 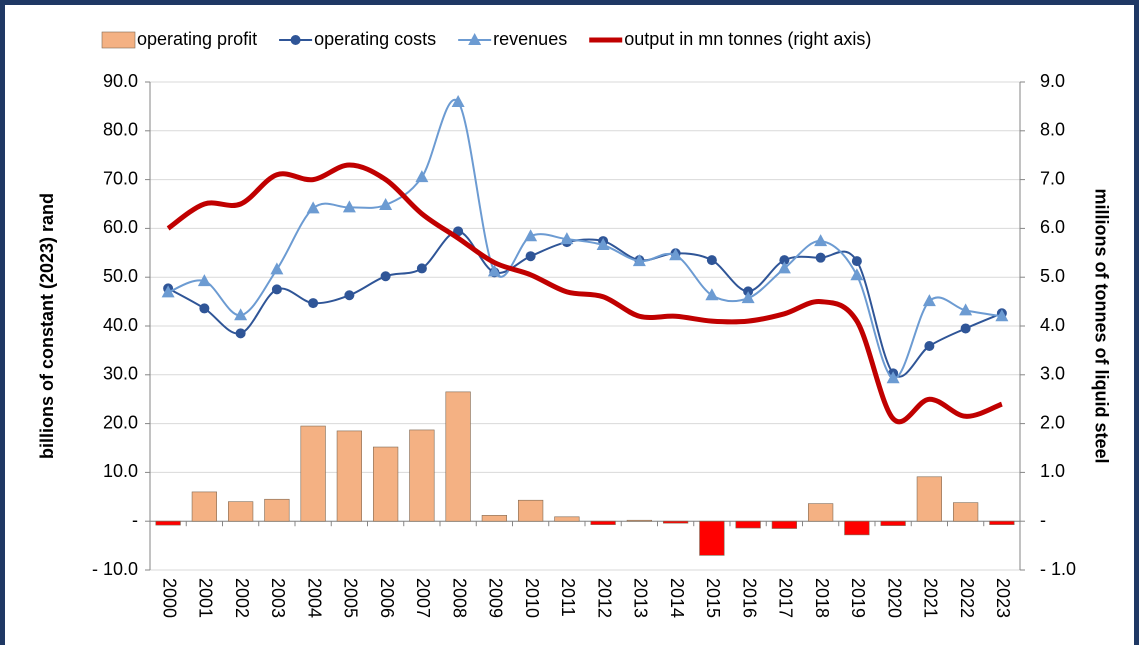 I want to click on y-tick-label: 10.0, so click(x=120, y=471).